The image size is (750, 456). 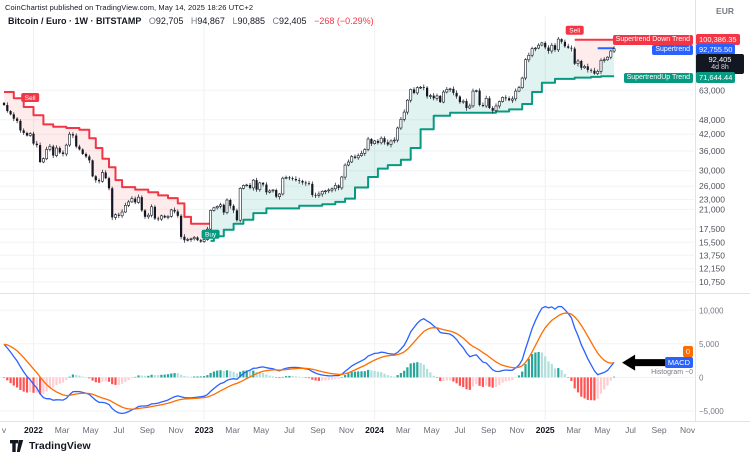 What do you see at coordinates (709, 344) in the screenshot?
I see `macd-axis-tick: 5,000` at bounding box center [709, 344].